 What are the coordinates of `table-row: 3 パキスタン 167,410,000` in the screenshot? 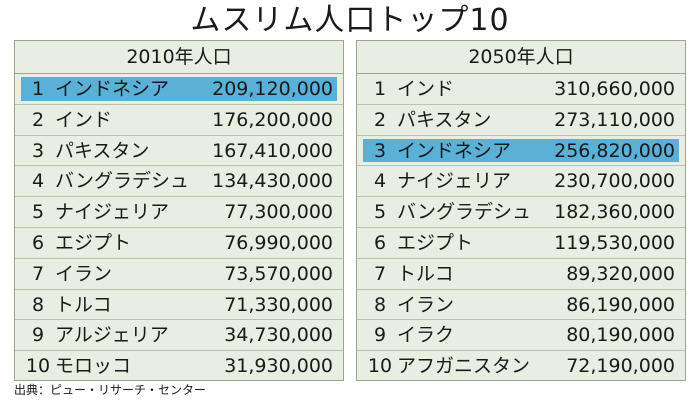 It's located at (179, 151).